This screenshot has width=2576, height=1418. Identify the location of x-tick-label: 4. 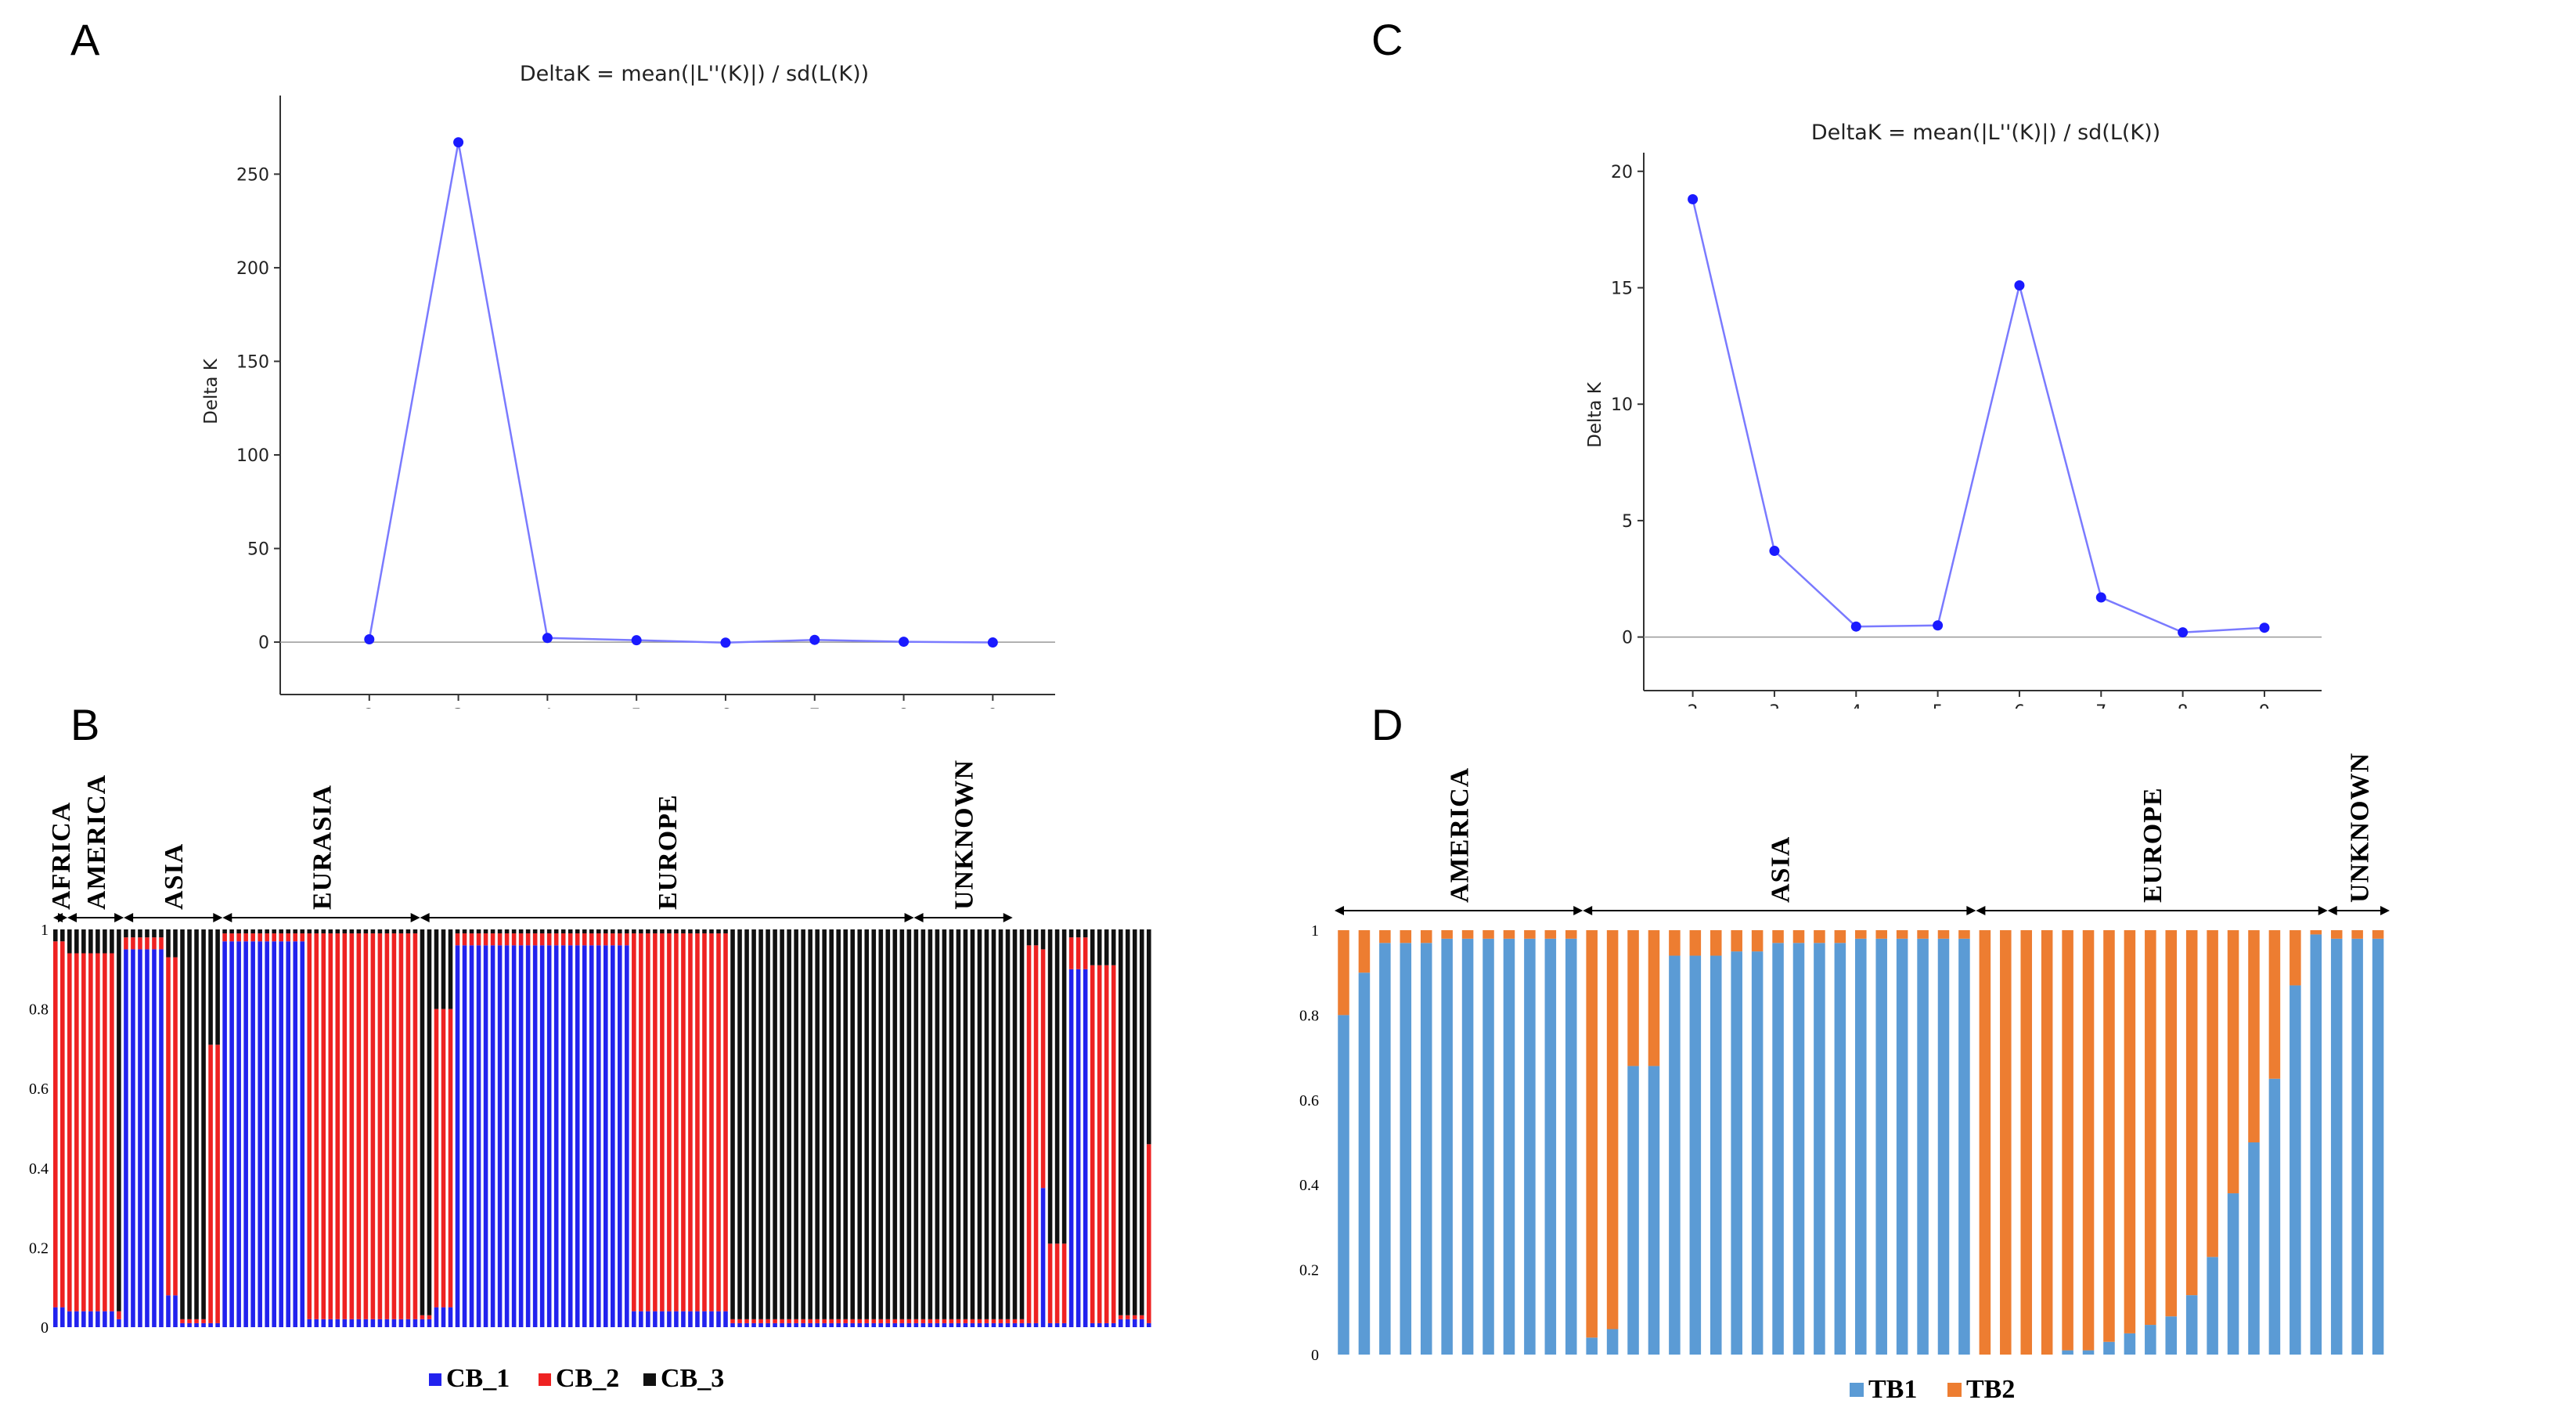
(547, 707).